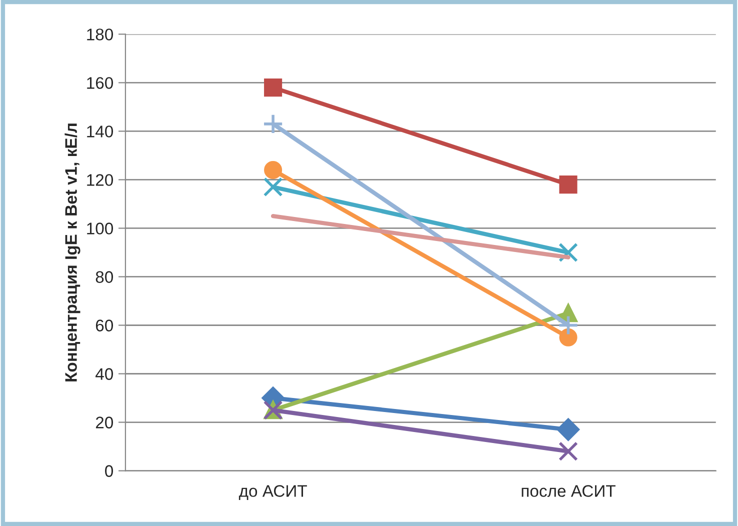 The image size is (738, 526). Describe the element at coordinates (100, 180) in the screenshot. I see `y-tick-label: 120` at that location.